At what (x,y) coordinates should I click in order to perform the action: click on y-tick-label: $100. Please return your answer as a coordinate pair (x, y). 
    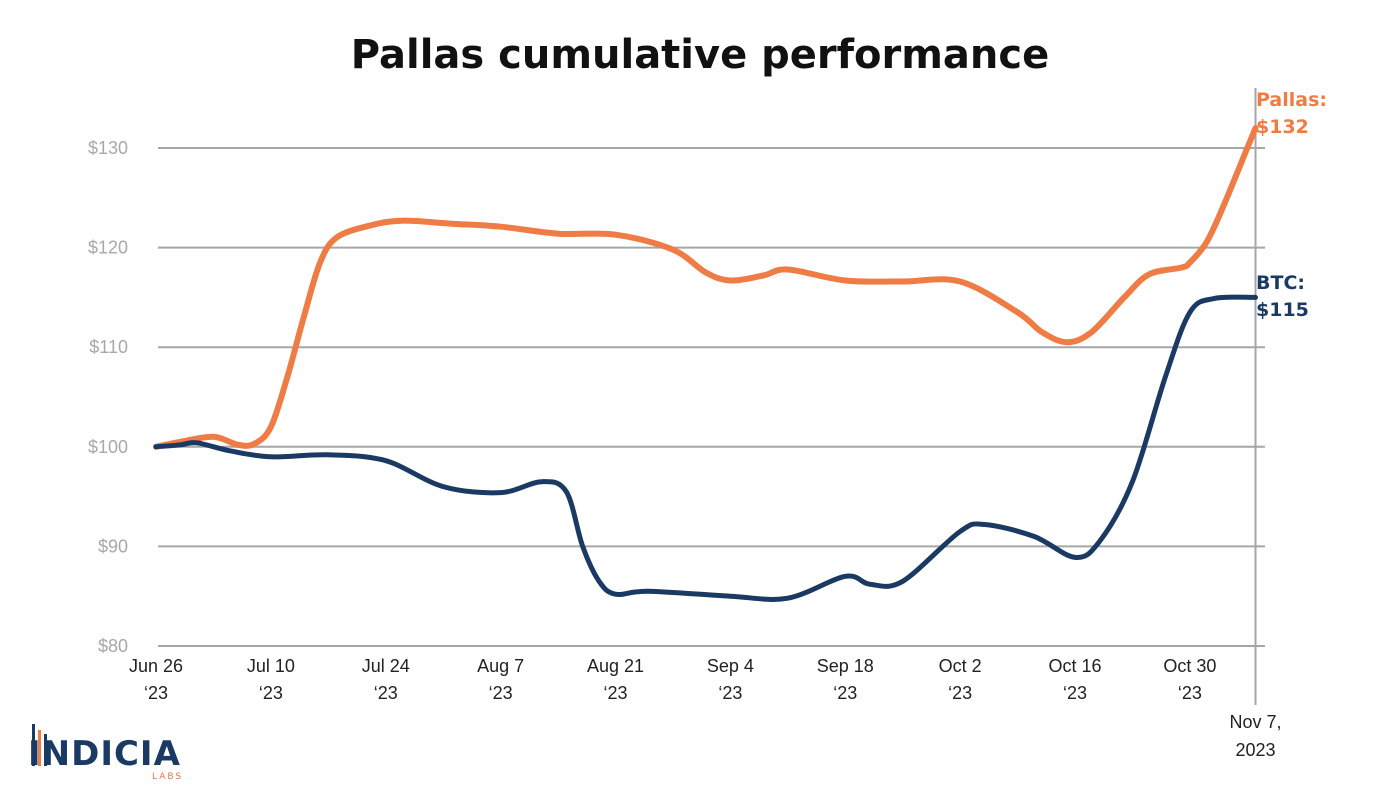
    Looking at the image, I should click on (108, 447).